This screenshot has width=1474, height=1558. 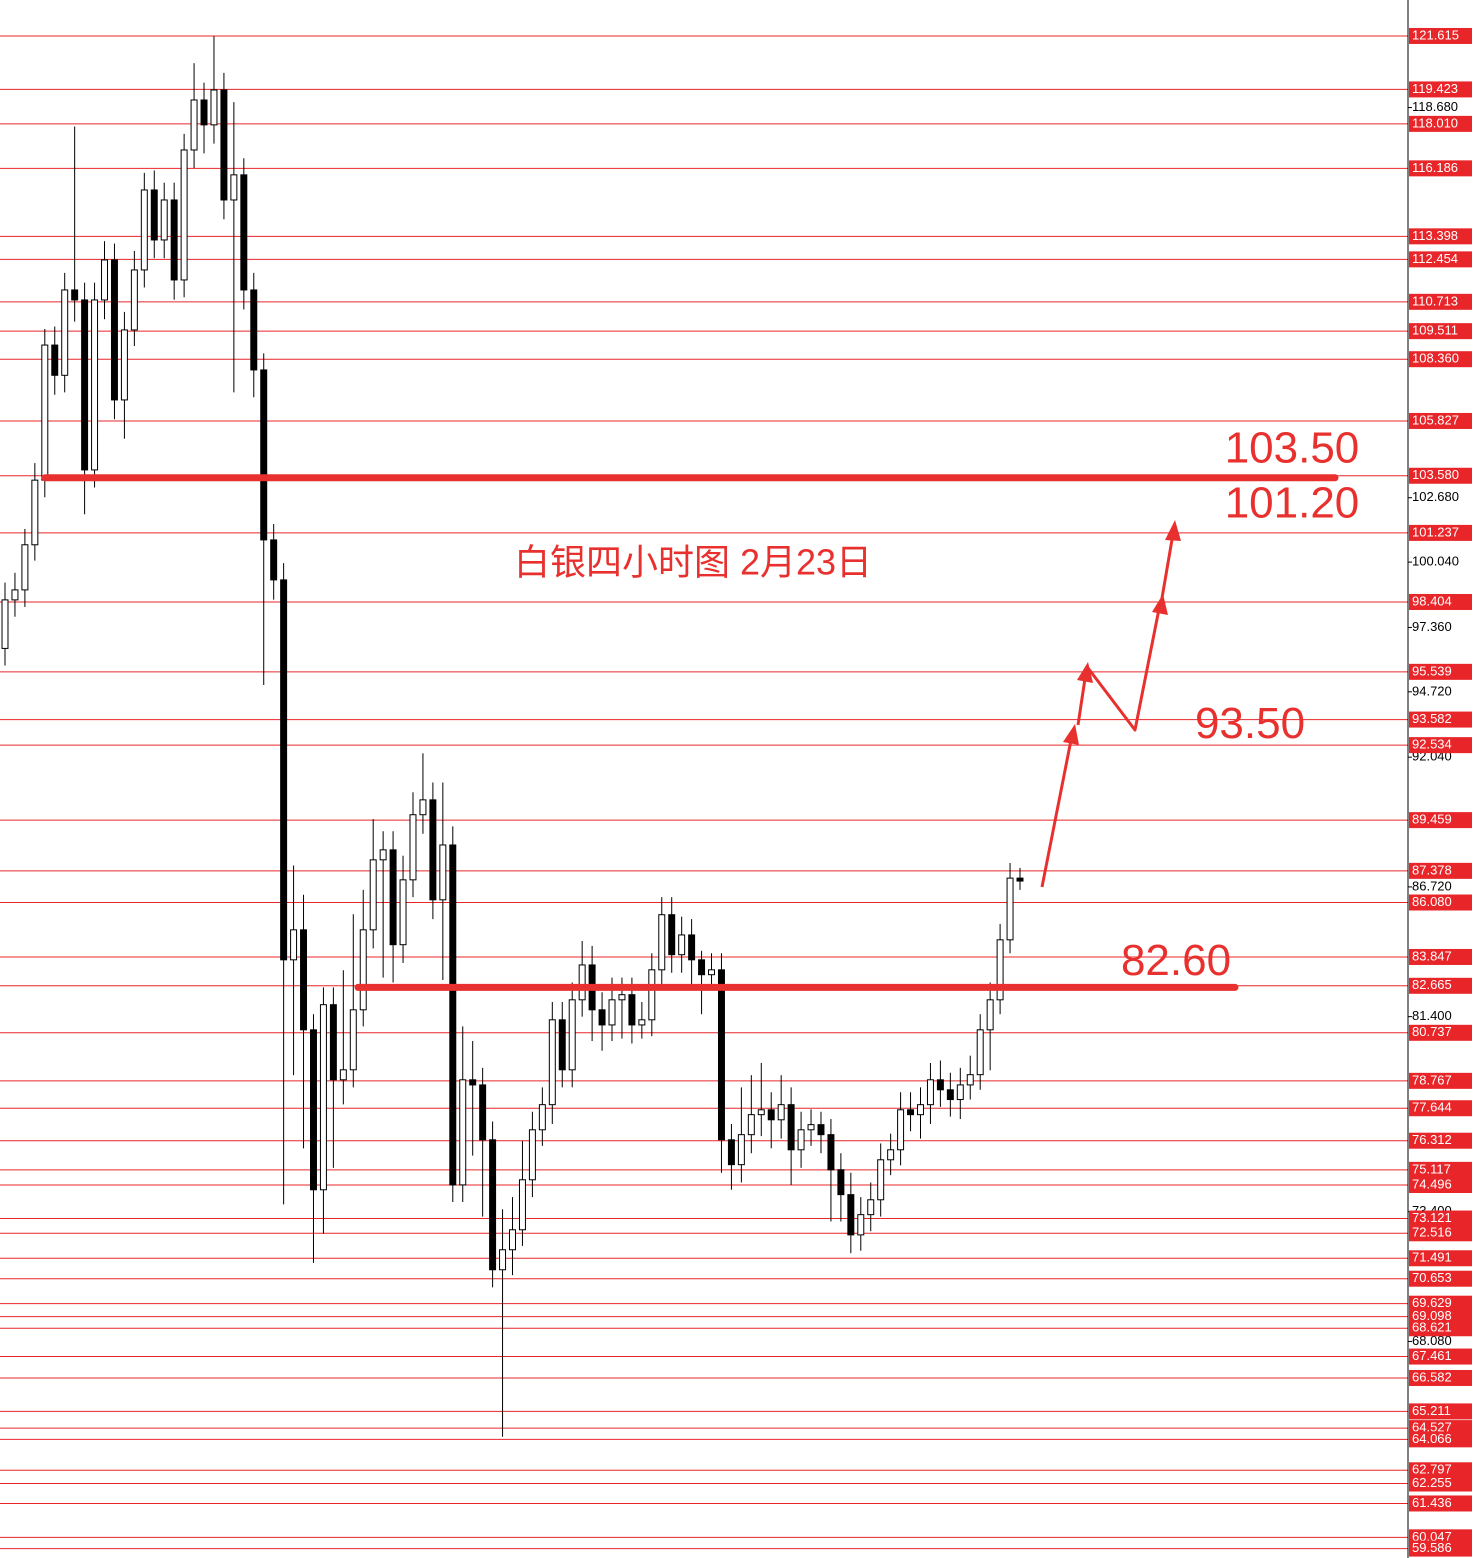 What do you see at coordinates (1435, 358) in the screenshot?
I see `level-label: 108.360` at bounding box center [1435, 358].